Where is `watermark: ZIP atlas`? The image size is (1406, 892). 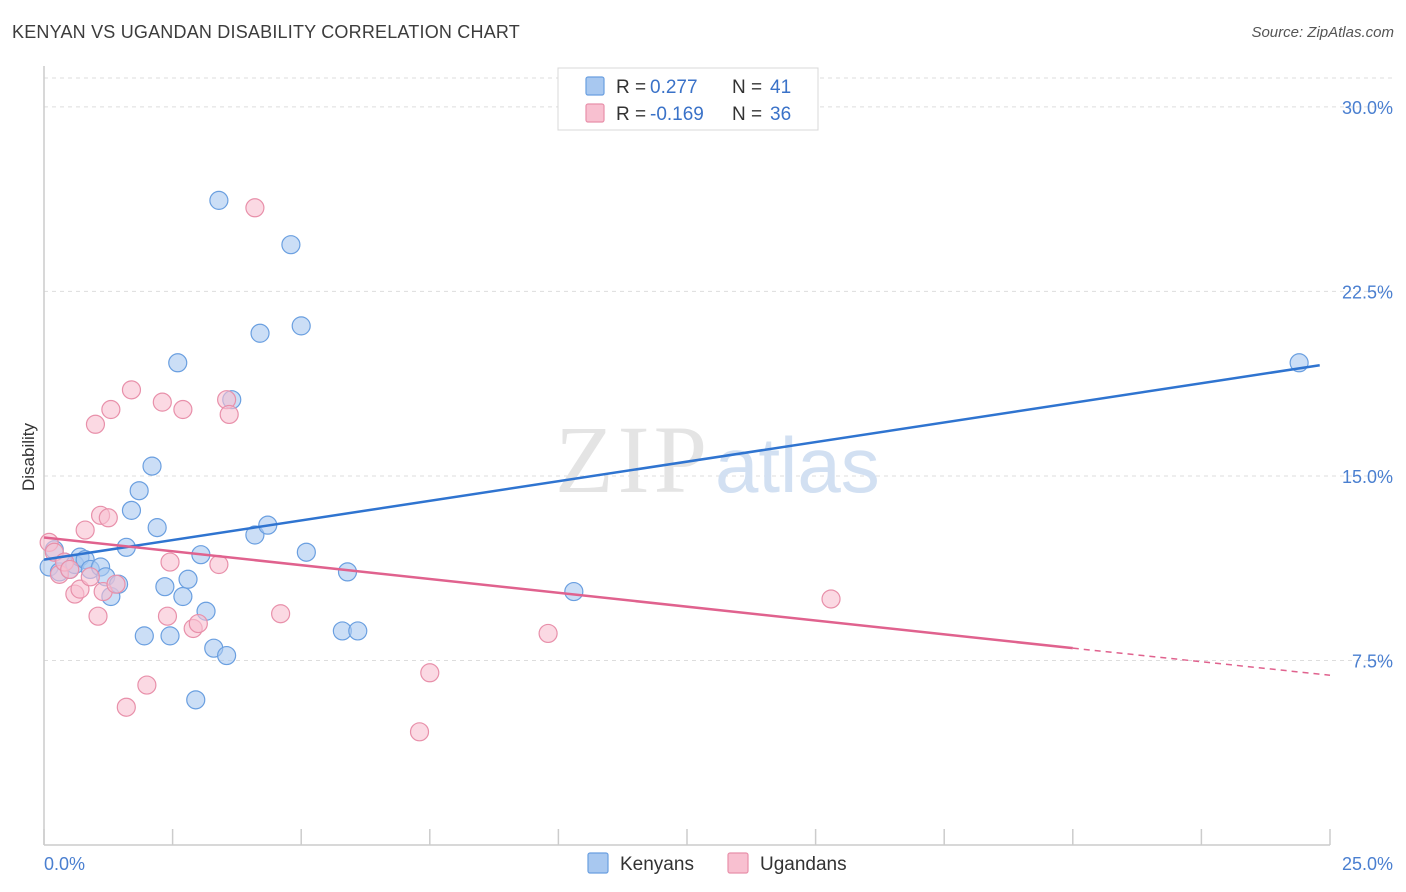
watermark: ZIP atlas is located at coordinates (717, 459).